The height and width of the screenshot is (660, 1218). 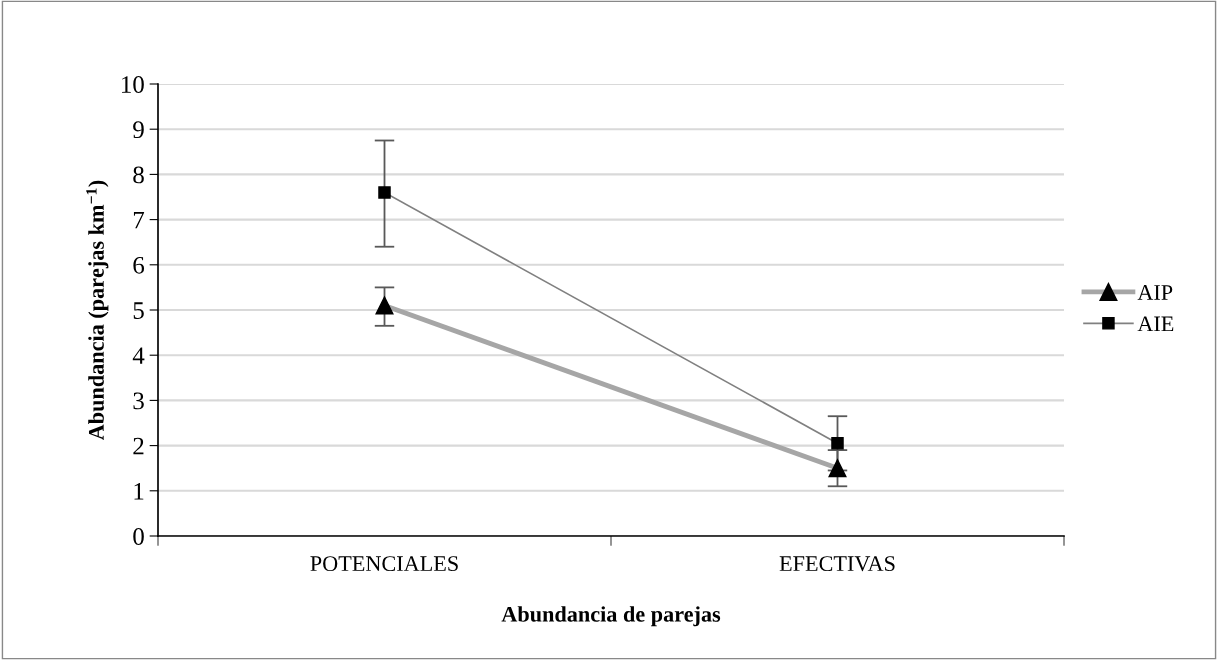 What do you see at coordinates (139, 265) in the screenshot?
I see `y-tick-label: 6` at bounding box center [139, 265].